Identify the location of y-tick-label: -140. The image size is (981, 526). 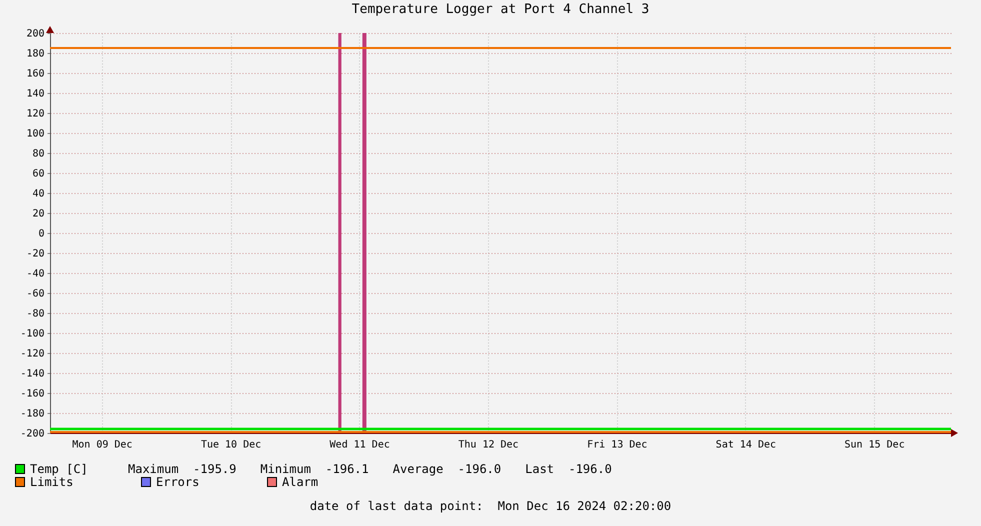
(32, 374).